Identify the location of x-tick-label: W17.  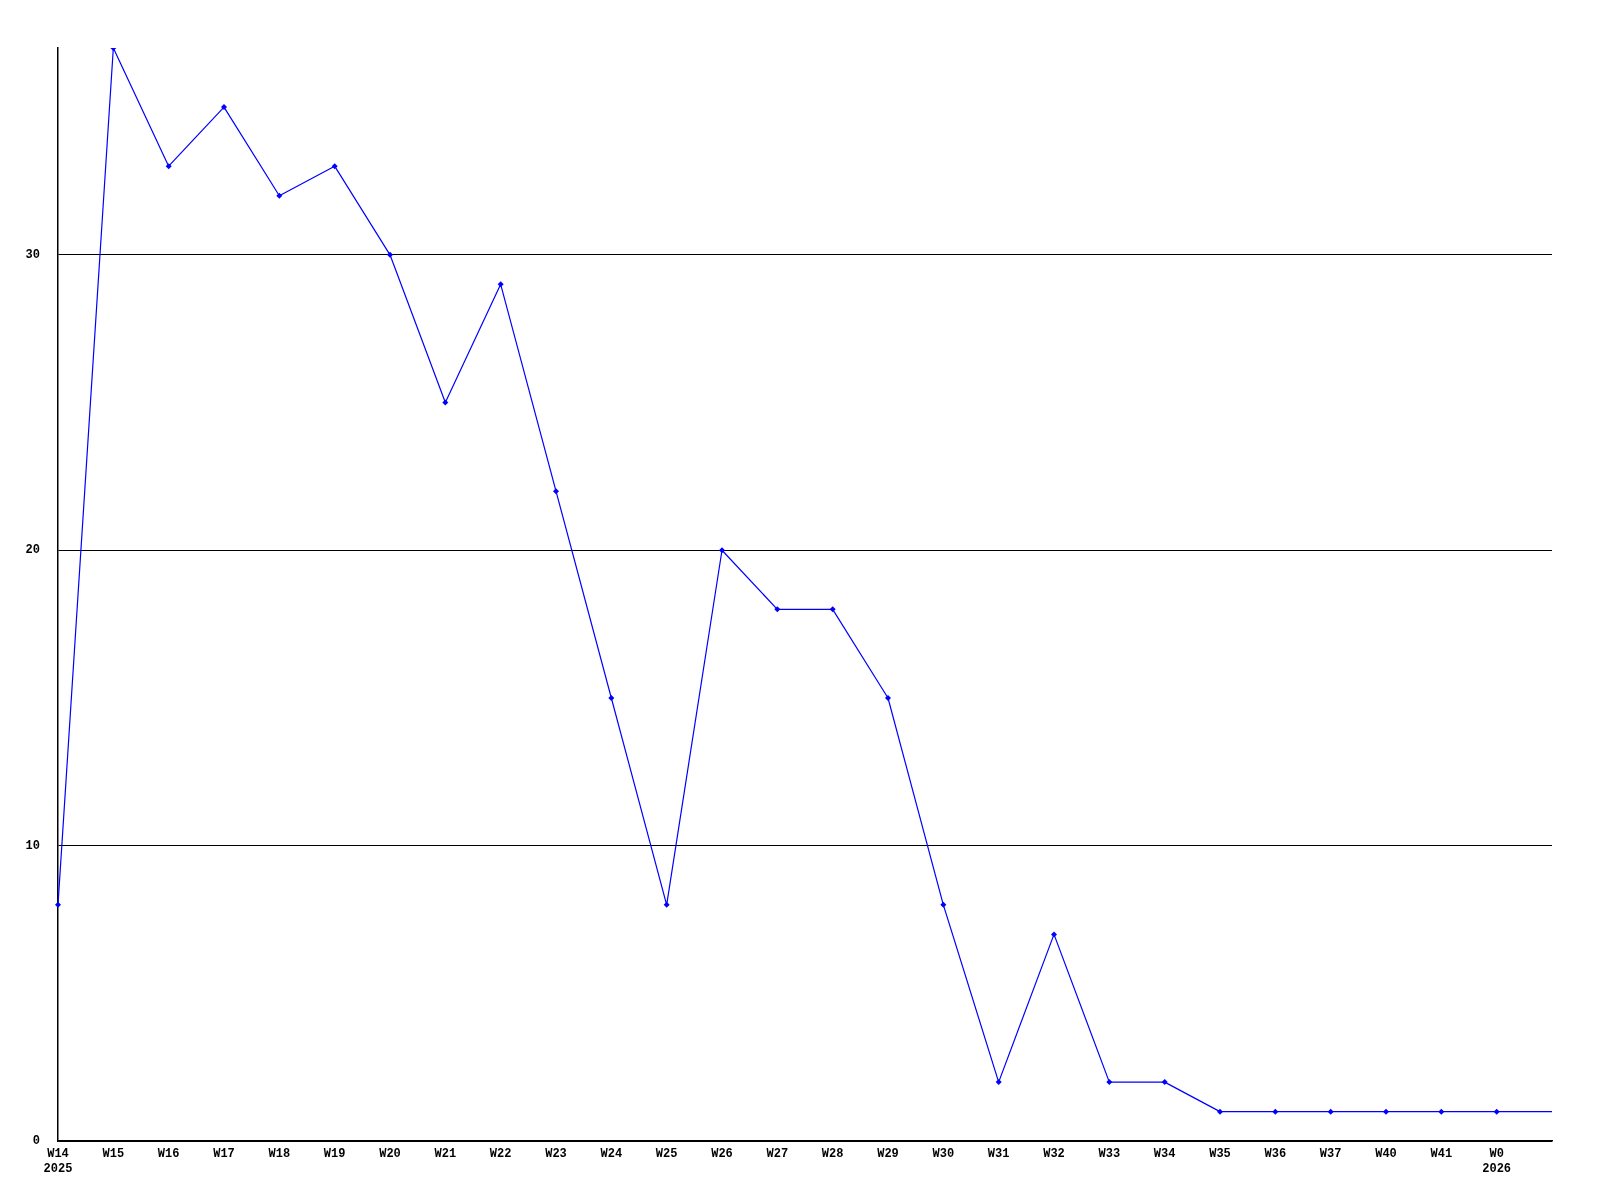
(224, 1154).